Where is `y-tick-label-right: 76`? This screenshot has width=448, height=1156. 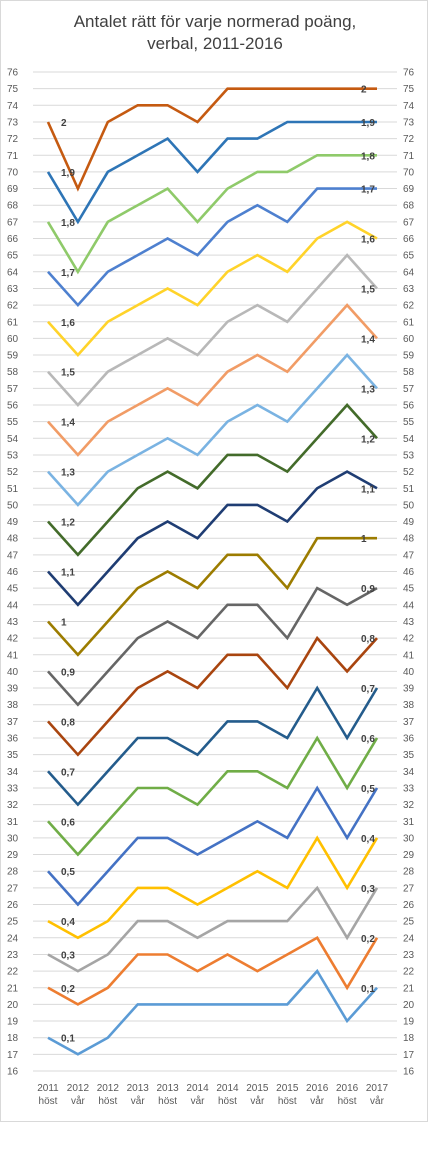 y-tick-label-right: 76 is located at coordinates (409, 73).